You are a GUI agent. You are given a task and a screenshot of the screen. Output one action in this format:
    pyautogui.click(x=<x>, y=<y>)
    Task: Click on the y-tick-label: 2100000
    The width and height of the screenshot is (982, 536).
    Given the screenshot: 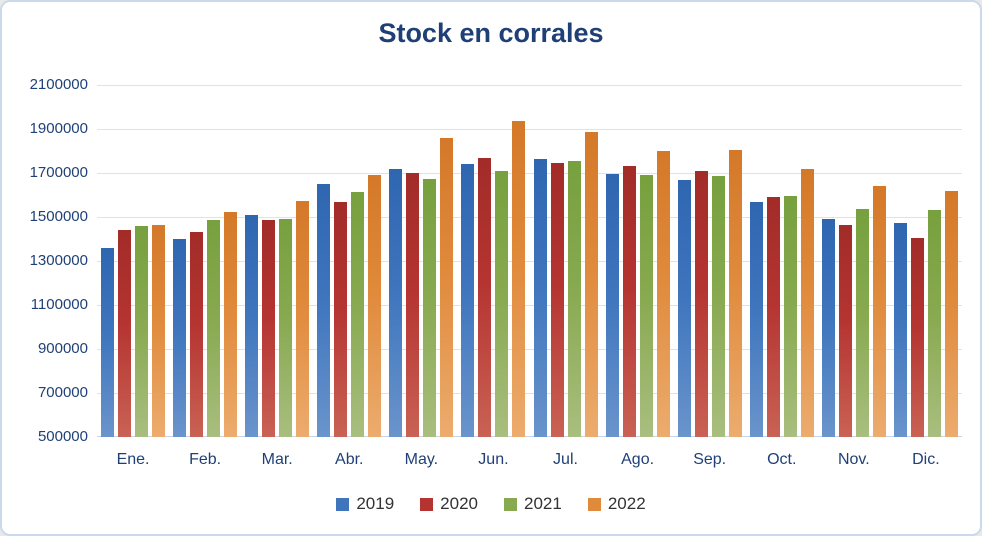 What is the action you would take?
    pyautogui.click(x=58, y=84)
    